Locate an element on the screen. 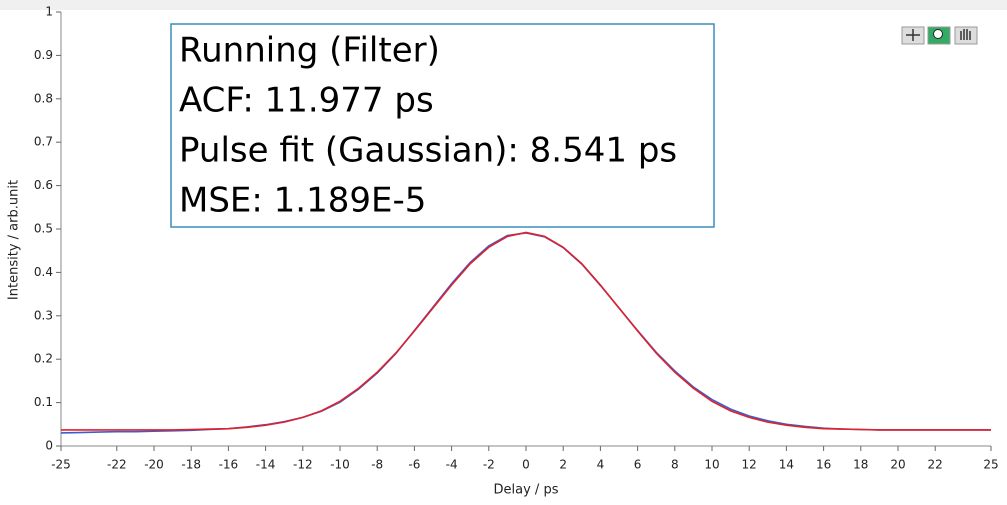 The height and width of the screenshot is (505, 1007). zoom-icon is located at coordinates (938, 34).